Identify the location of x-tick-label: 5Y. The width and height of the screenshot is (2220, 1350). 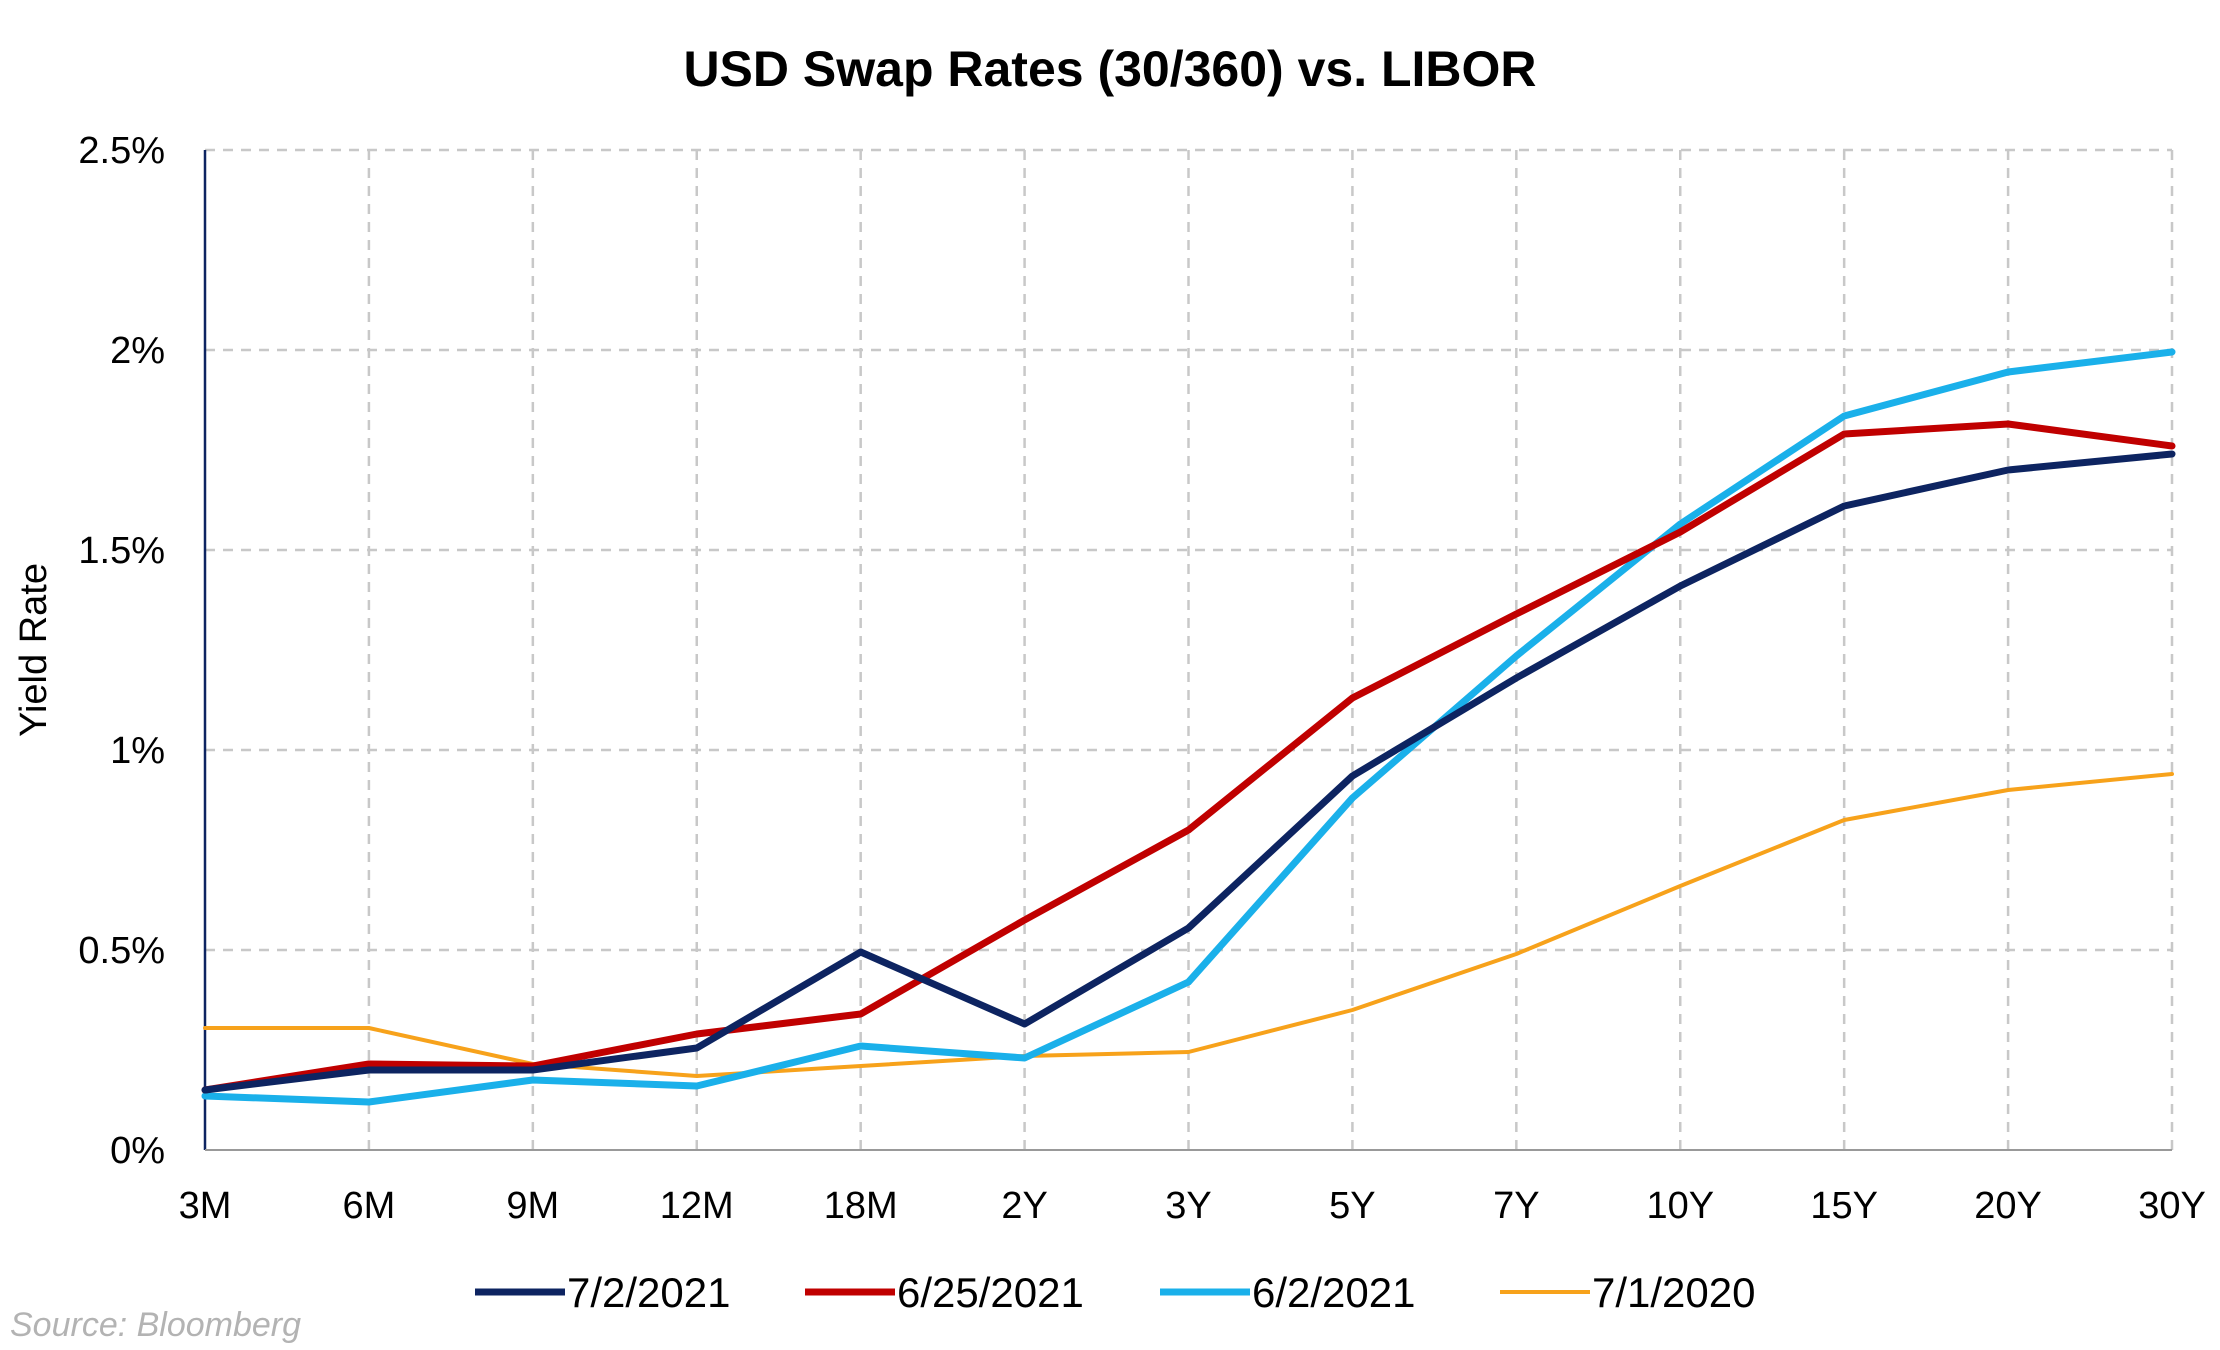
(1352, 1206).